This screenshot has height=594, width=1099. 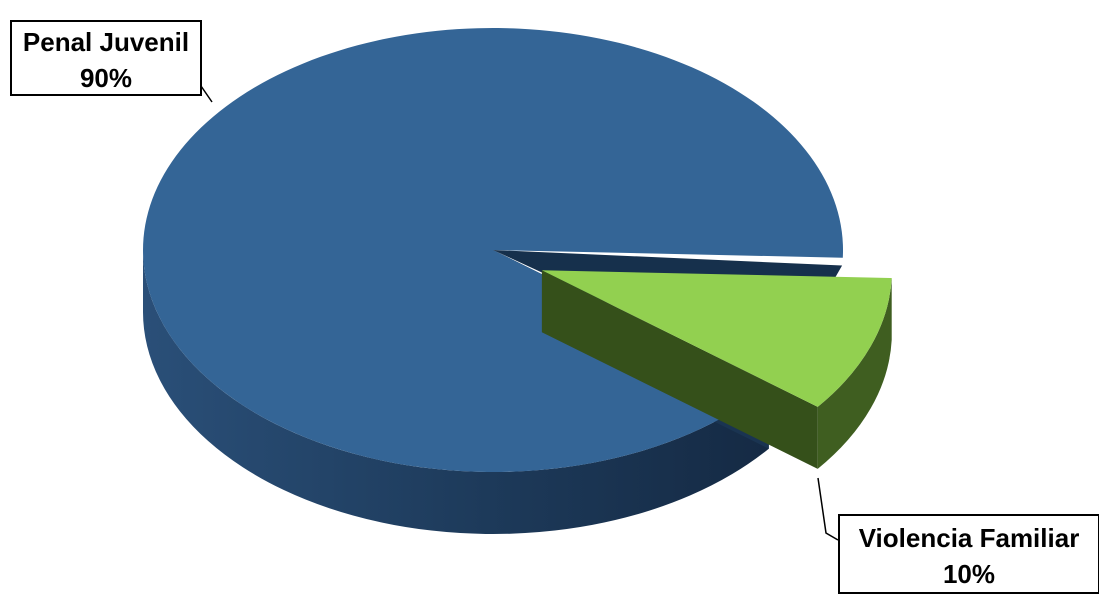 I want to click on data-label-penal-juvenil: Penal Juvenil 90%, so click(x=106, y=58).